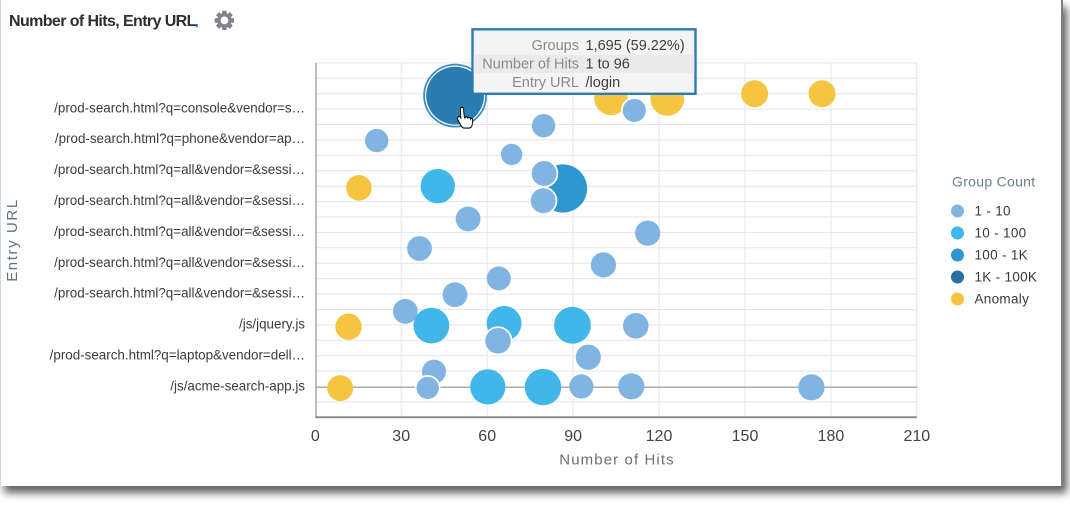 The height and width of the screenshot is (507, 1070). What do you see at coordinates (1001, 233) in the screenshot?
I see `svg-text: 10 - 100` at bounding box center [1001, 233].